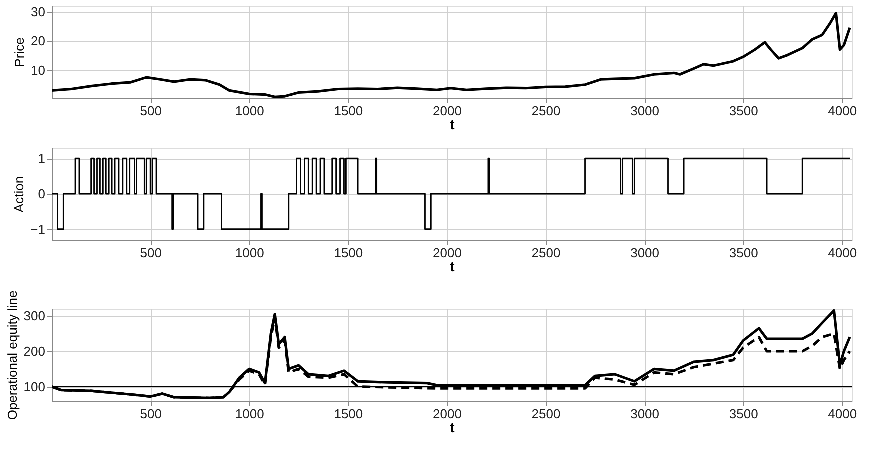 The width and height of the screenshot is (895, 473). I want to click on y-axis-title: Action, so click(19, 194).